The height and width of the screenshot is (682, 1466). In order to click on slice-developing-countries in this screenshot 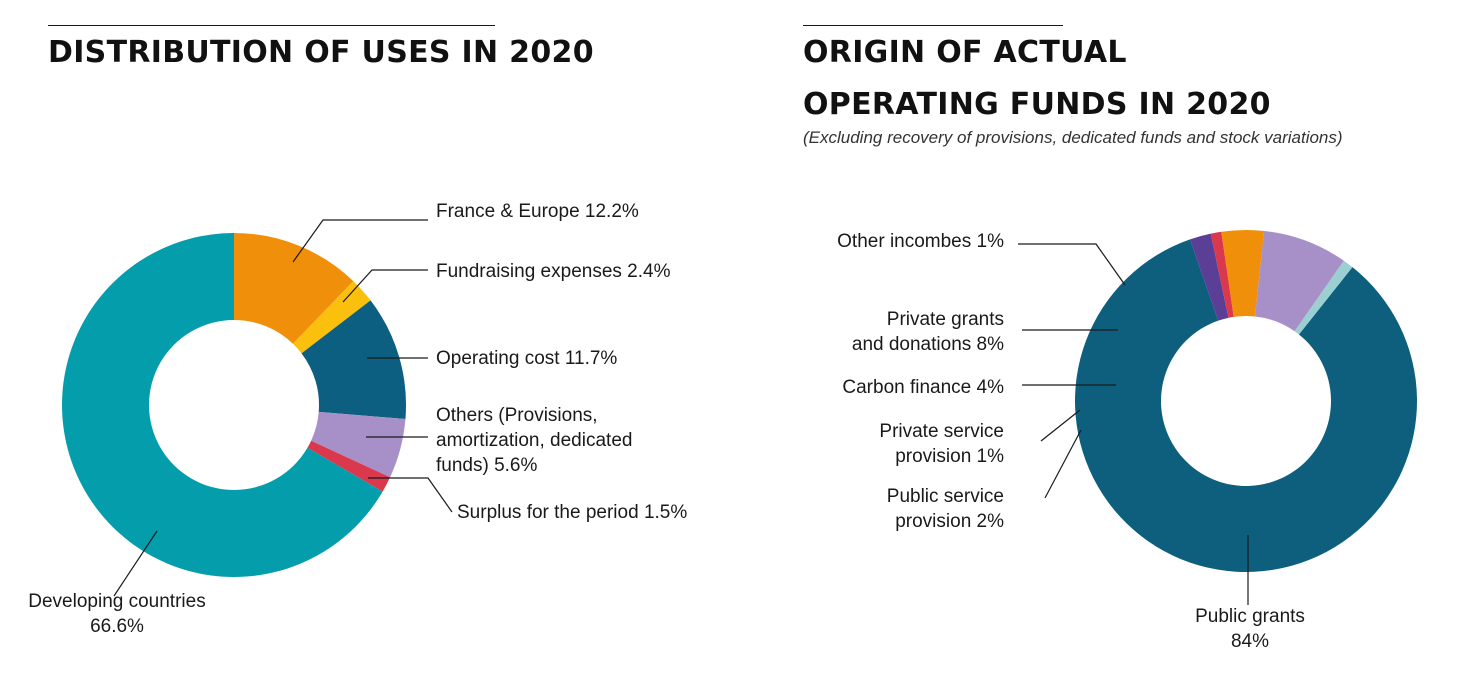, I will do `click(222, 405)`.